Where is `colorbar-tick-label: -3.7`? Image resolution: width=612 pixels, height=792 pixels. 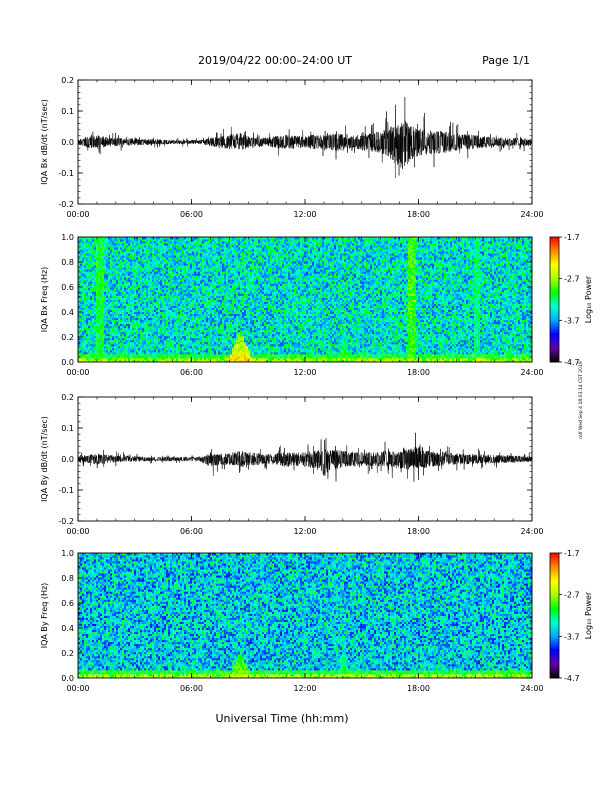
colorbar-tick-label: -3.7 is located at coordinates (572, 636).